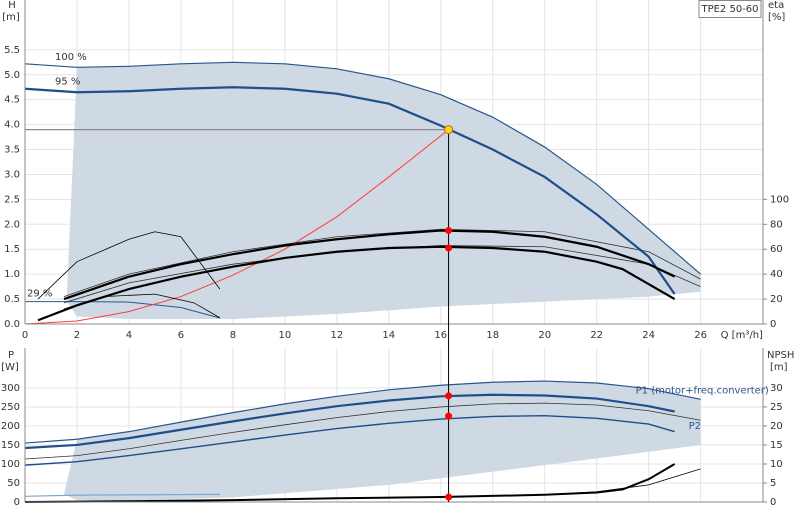 The width and height of the screenshot is (800, 520). What do you see at coordinates (742, 335) in the screenshot?
I see `x-axis-label: Q [m³/h]` at bounding box center [742, 335].